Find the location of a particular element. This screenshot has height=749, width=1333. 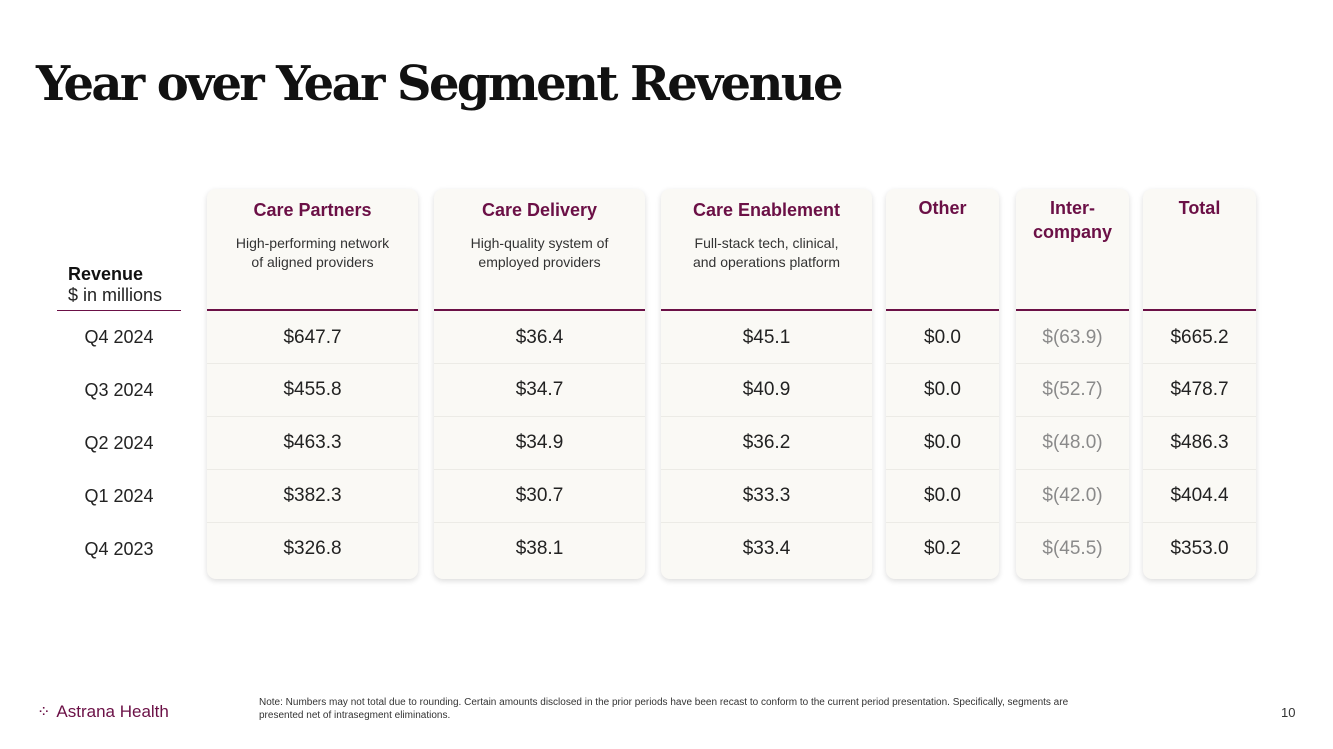

revenue-label: Revenue is located at coordinates (106, 274).